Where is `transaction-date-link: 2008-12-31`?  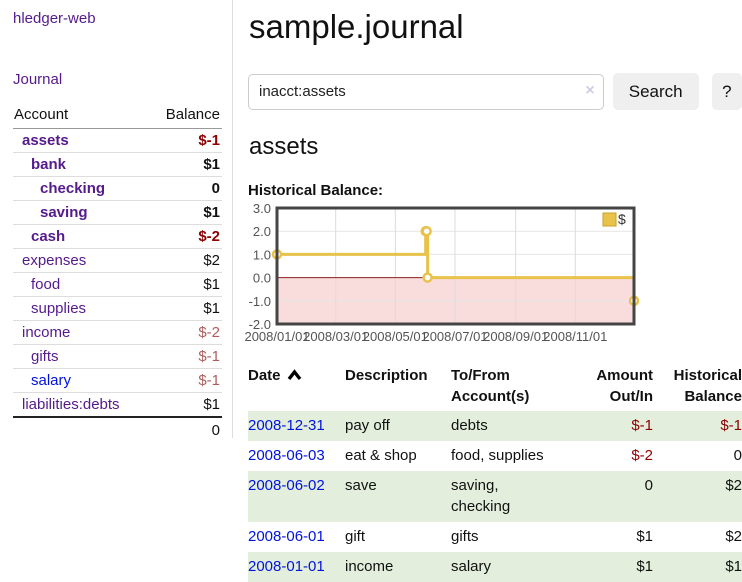
transaction-date-link: 2008-12-31 is located at coordinates (286, 425).